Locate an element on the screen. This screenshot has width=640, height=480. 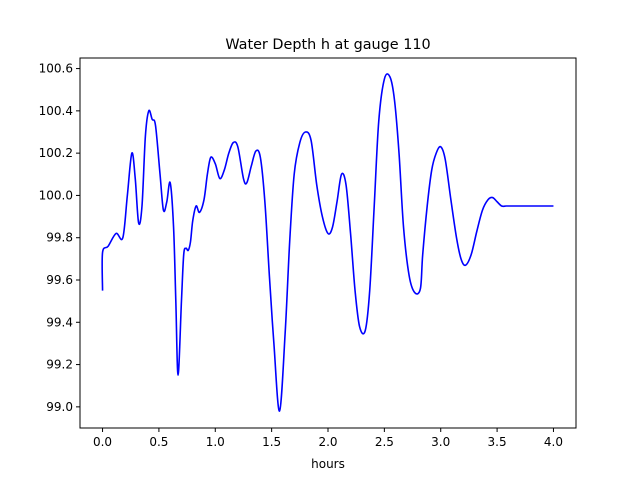
y-tick-label: 99.2 is located at coordinates (59, 365).